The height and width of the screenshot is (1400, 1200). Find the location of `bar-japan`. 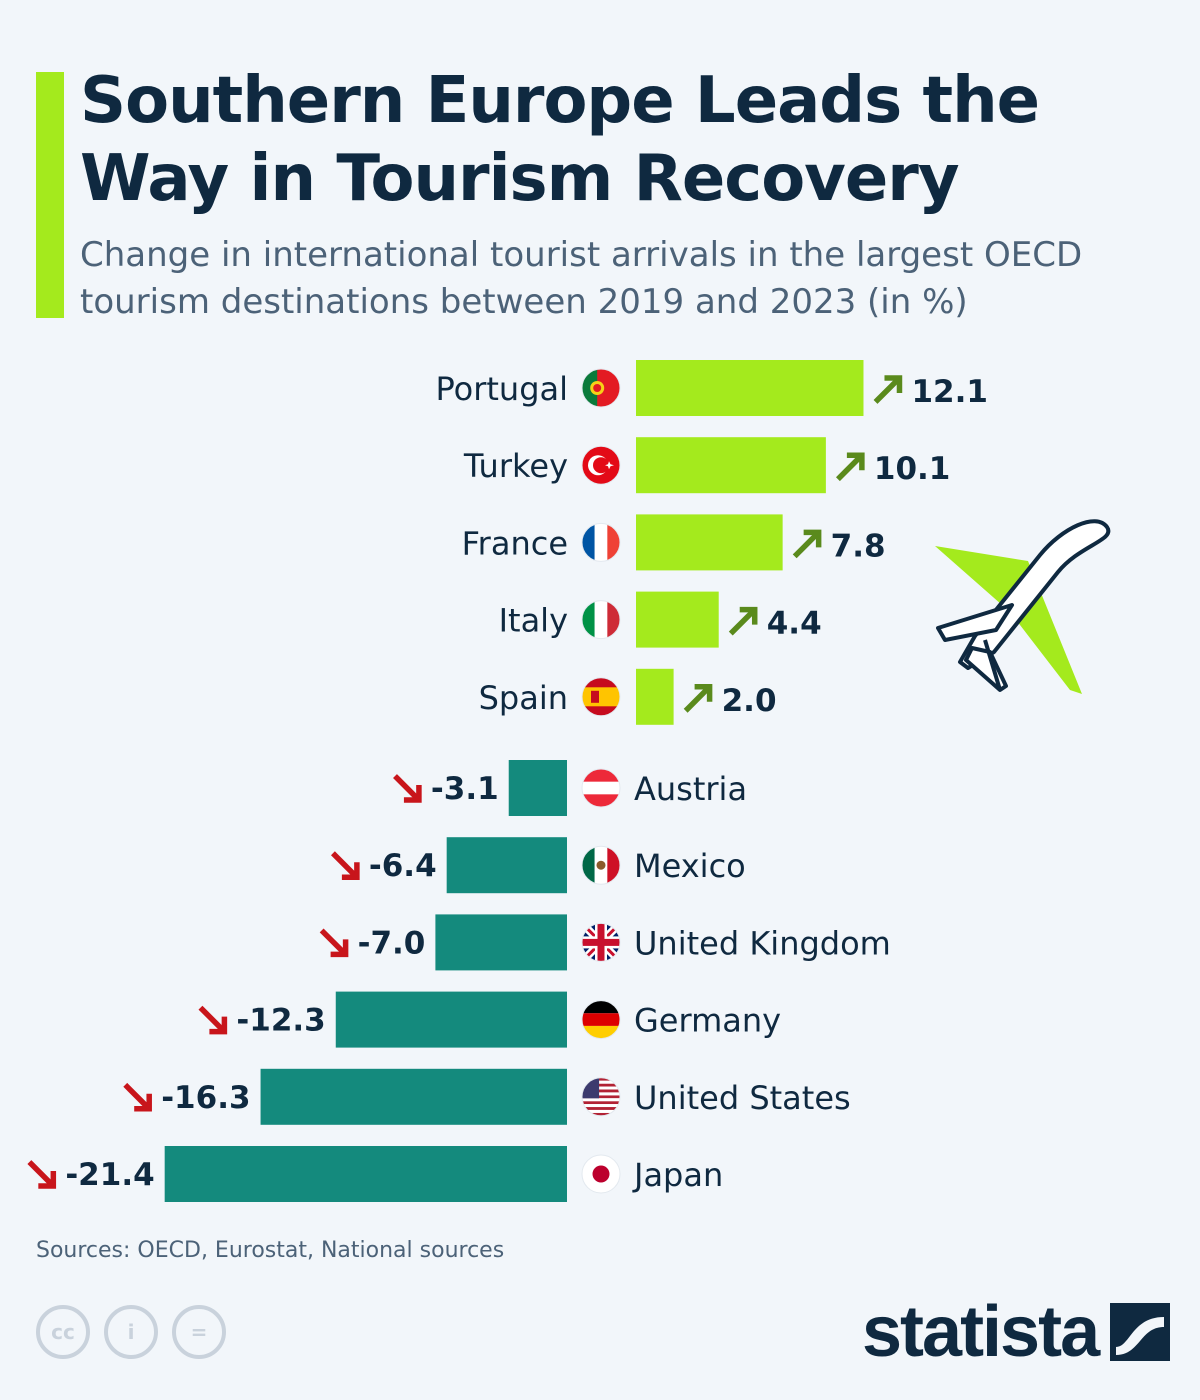

bar-japan is located at coordinates (365, 1174).